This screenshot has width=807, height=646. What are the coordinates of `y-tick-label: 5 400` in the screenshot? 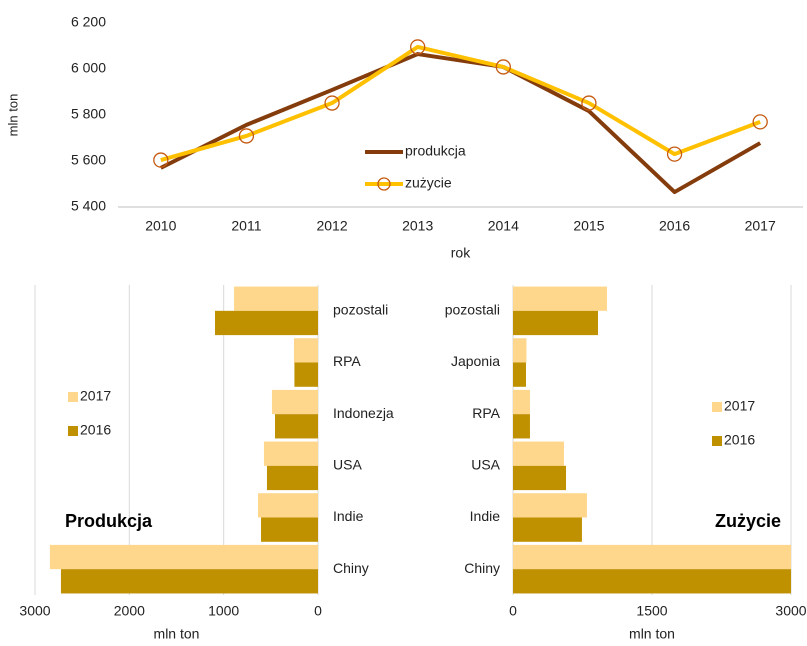 It's located at (88, 206).